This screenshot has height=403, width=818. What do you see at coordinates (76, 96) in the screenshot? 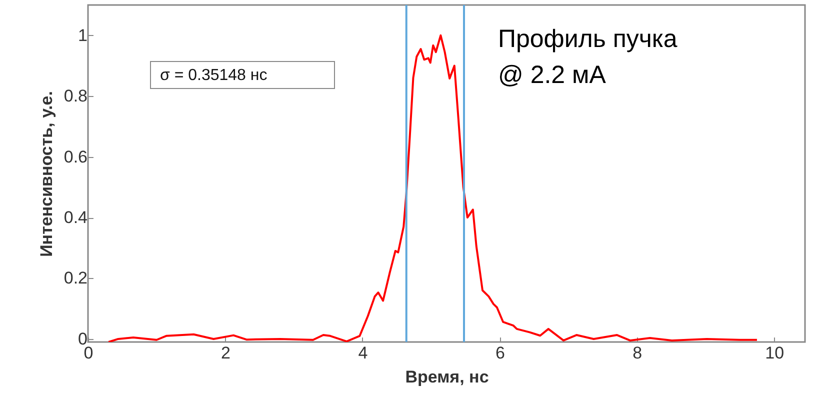
I see `y-tick-label: 0.8` at bounding box center [76, 96].